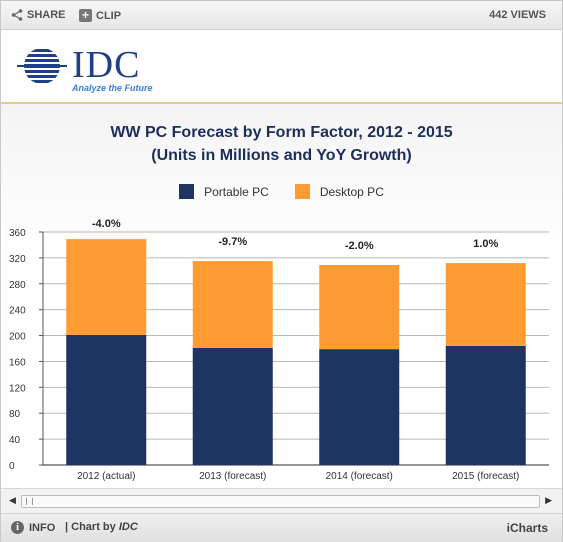  What do you see at coordinates (42, 66) in the screenshot?
I see `globe-icon` at bounding box center [42, 66].